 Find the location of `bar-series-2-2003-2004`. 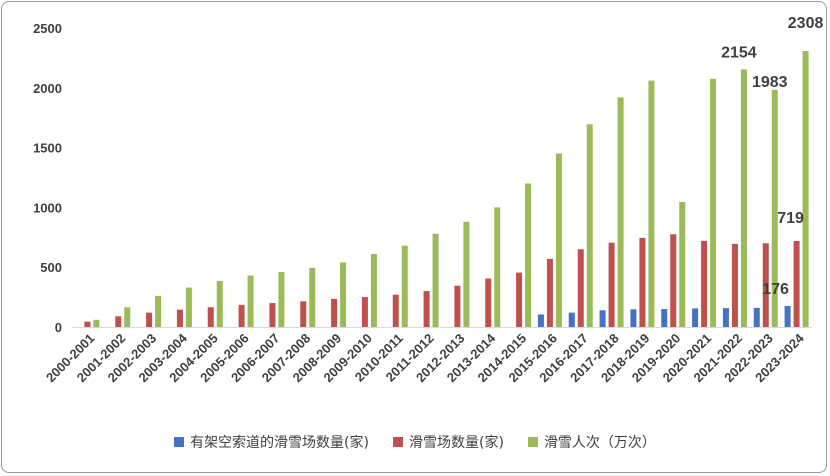

bar-series-2-2003-2004 is located at coordinates (188, 307).